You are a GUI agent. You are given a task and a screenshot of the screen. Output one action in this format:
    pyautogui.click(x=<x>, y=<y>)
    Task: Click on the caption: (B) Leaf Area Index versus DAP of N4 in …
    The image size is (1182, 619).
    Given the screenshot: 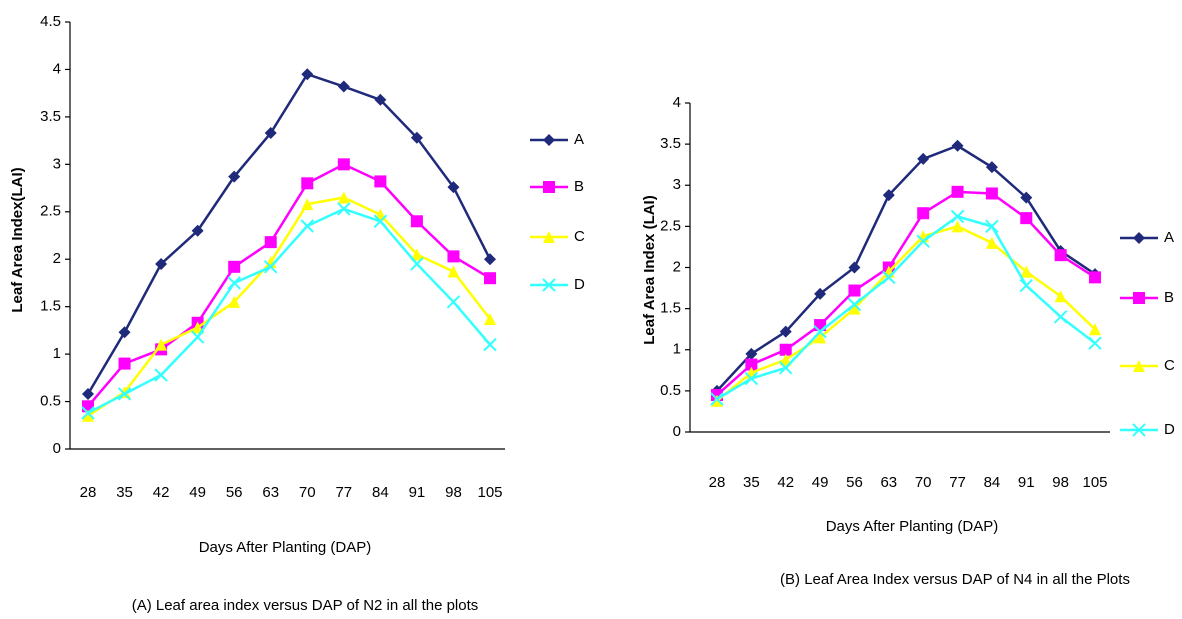 What is the action you would take?
    pyautogui.click(x=955, y=579)
    